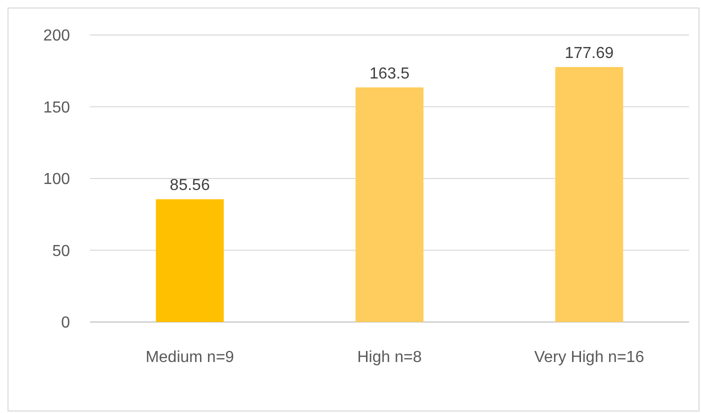 The image size is (701, 413). What do you see at coordinates (56, 36) in the screenshot?
I see `y-tick-label: 200` at bounding box center [56, 36].